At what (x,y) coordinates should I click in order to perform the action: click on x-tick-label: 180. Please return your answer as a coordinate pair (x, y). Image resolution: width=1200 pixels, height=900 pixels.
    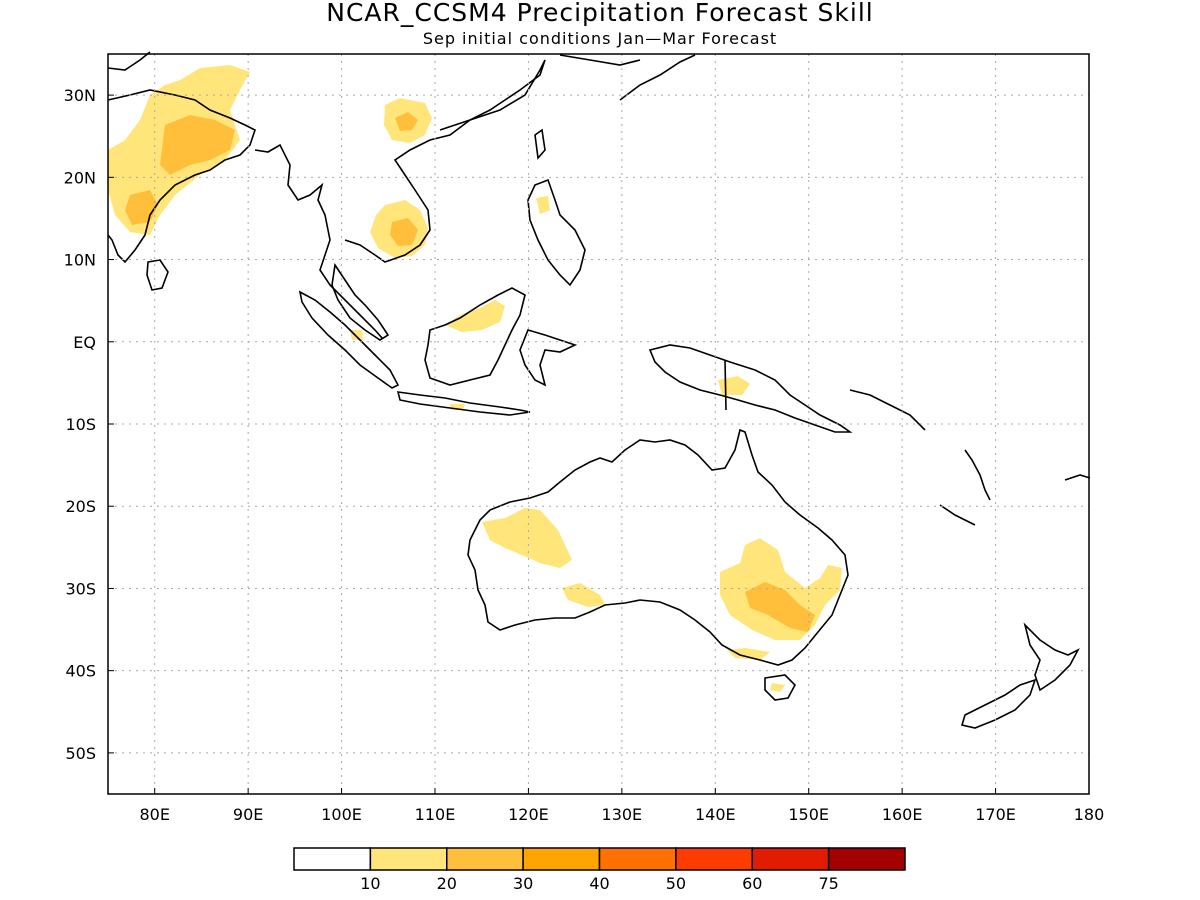
    Looking at the image, I should click on (1089, 814).